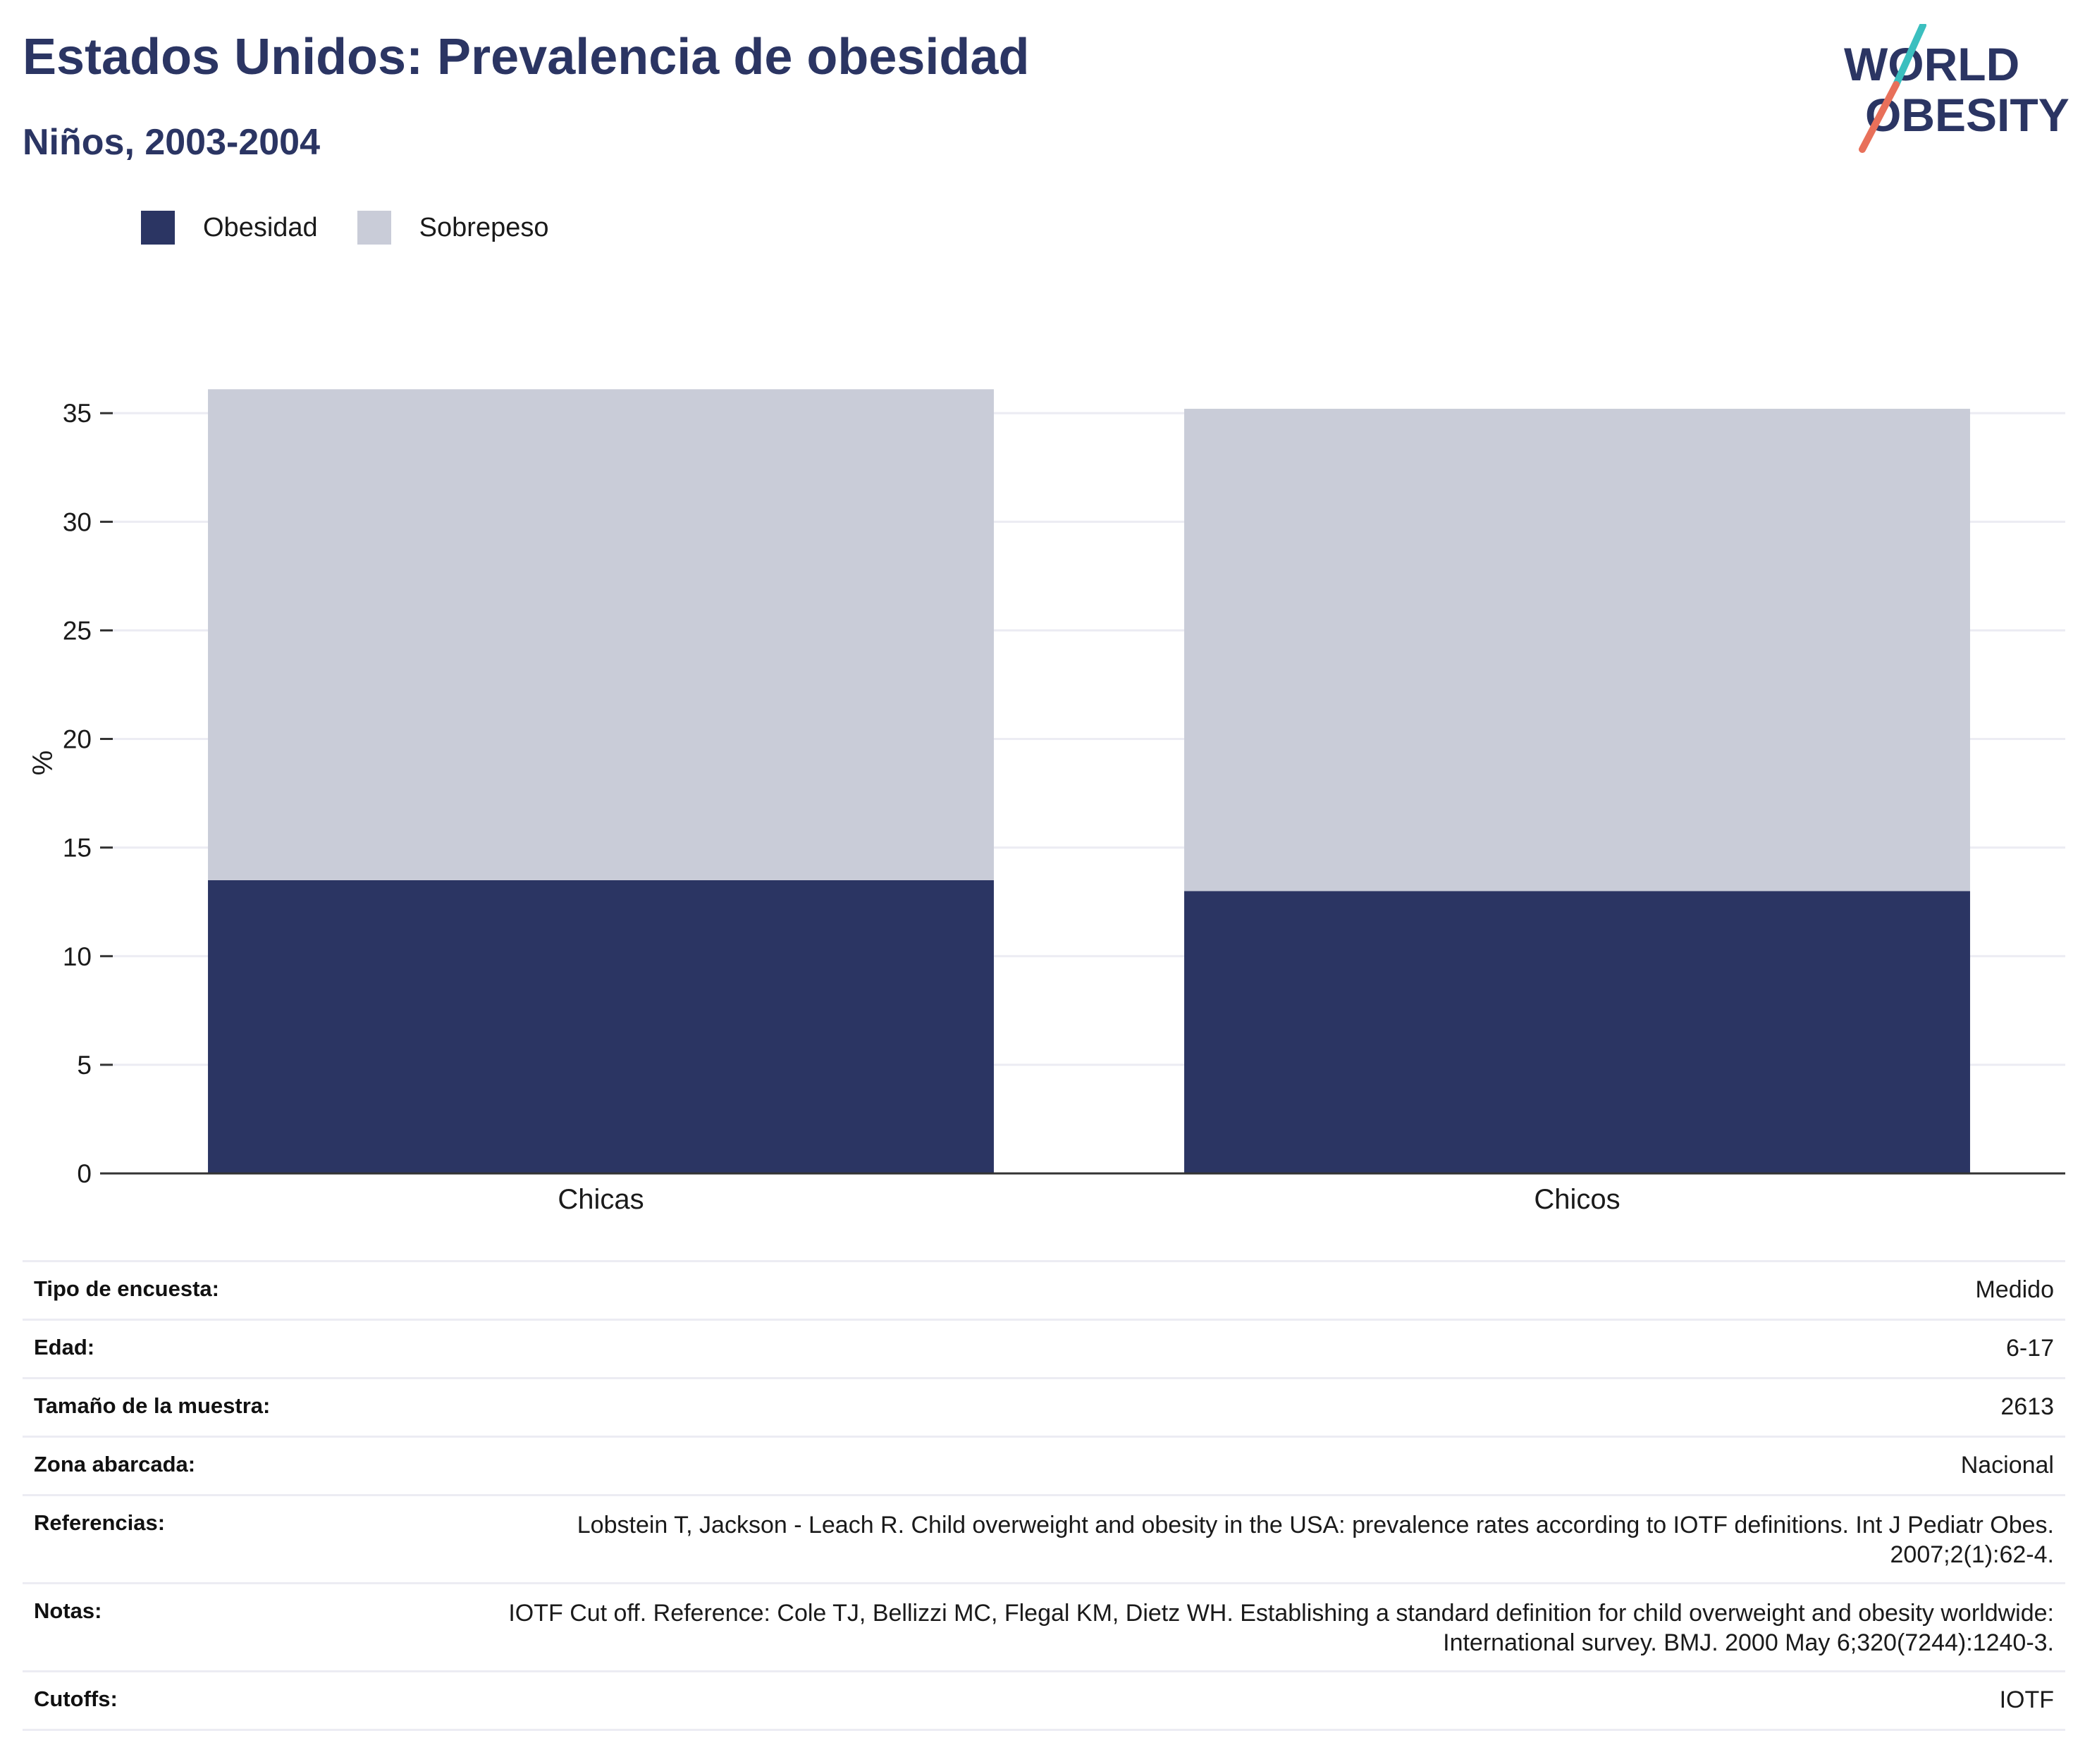  Describe the element at coordinates (1931, 64) in the screenshot. I see `logo-line-1: WORLD` at that location.